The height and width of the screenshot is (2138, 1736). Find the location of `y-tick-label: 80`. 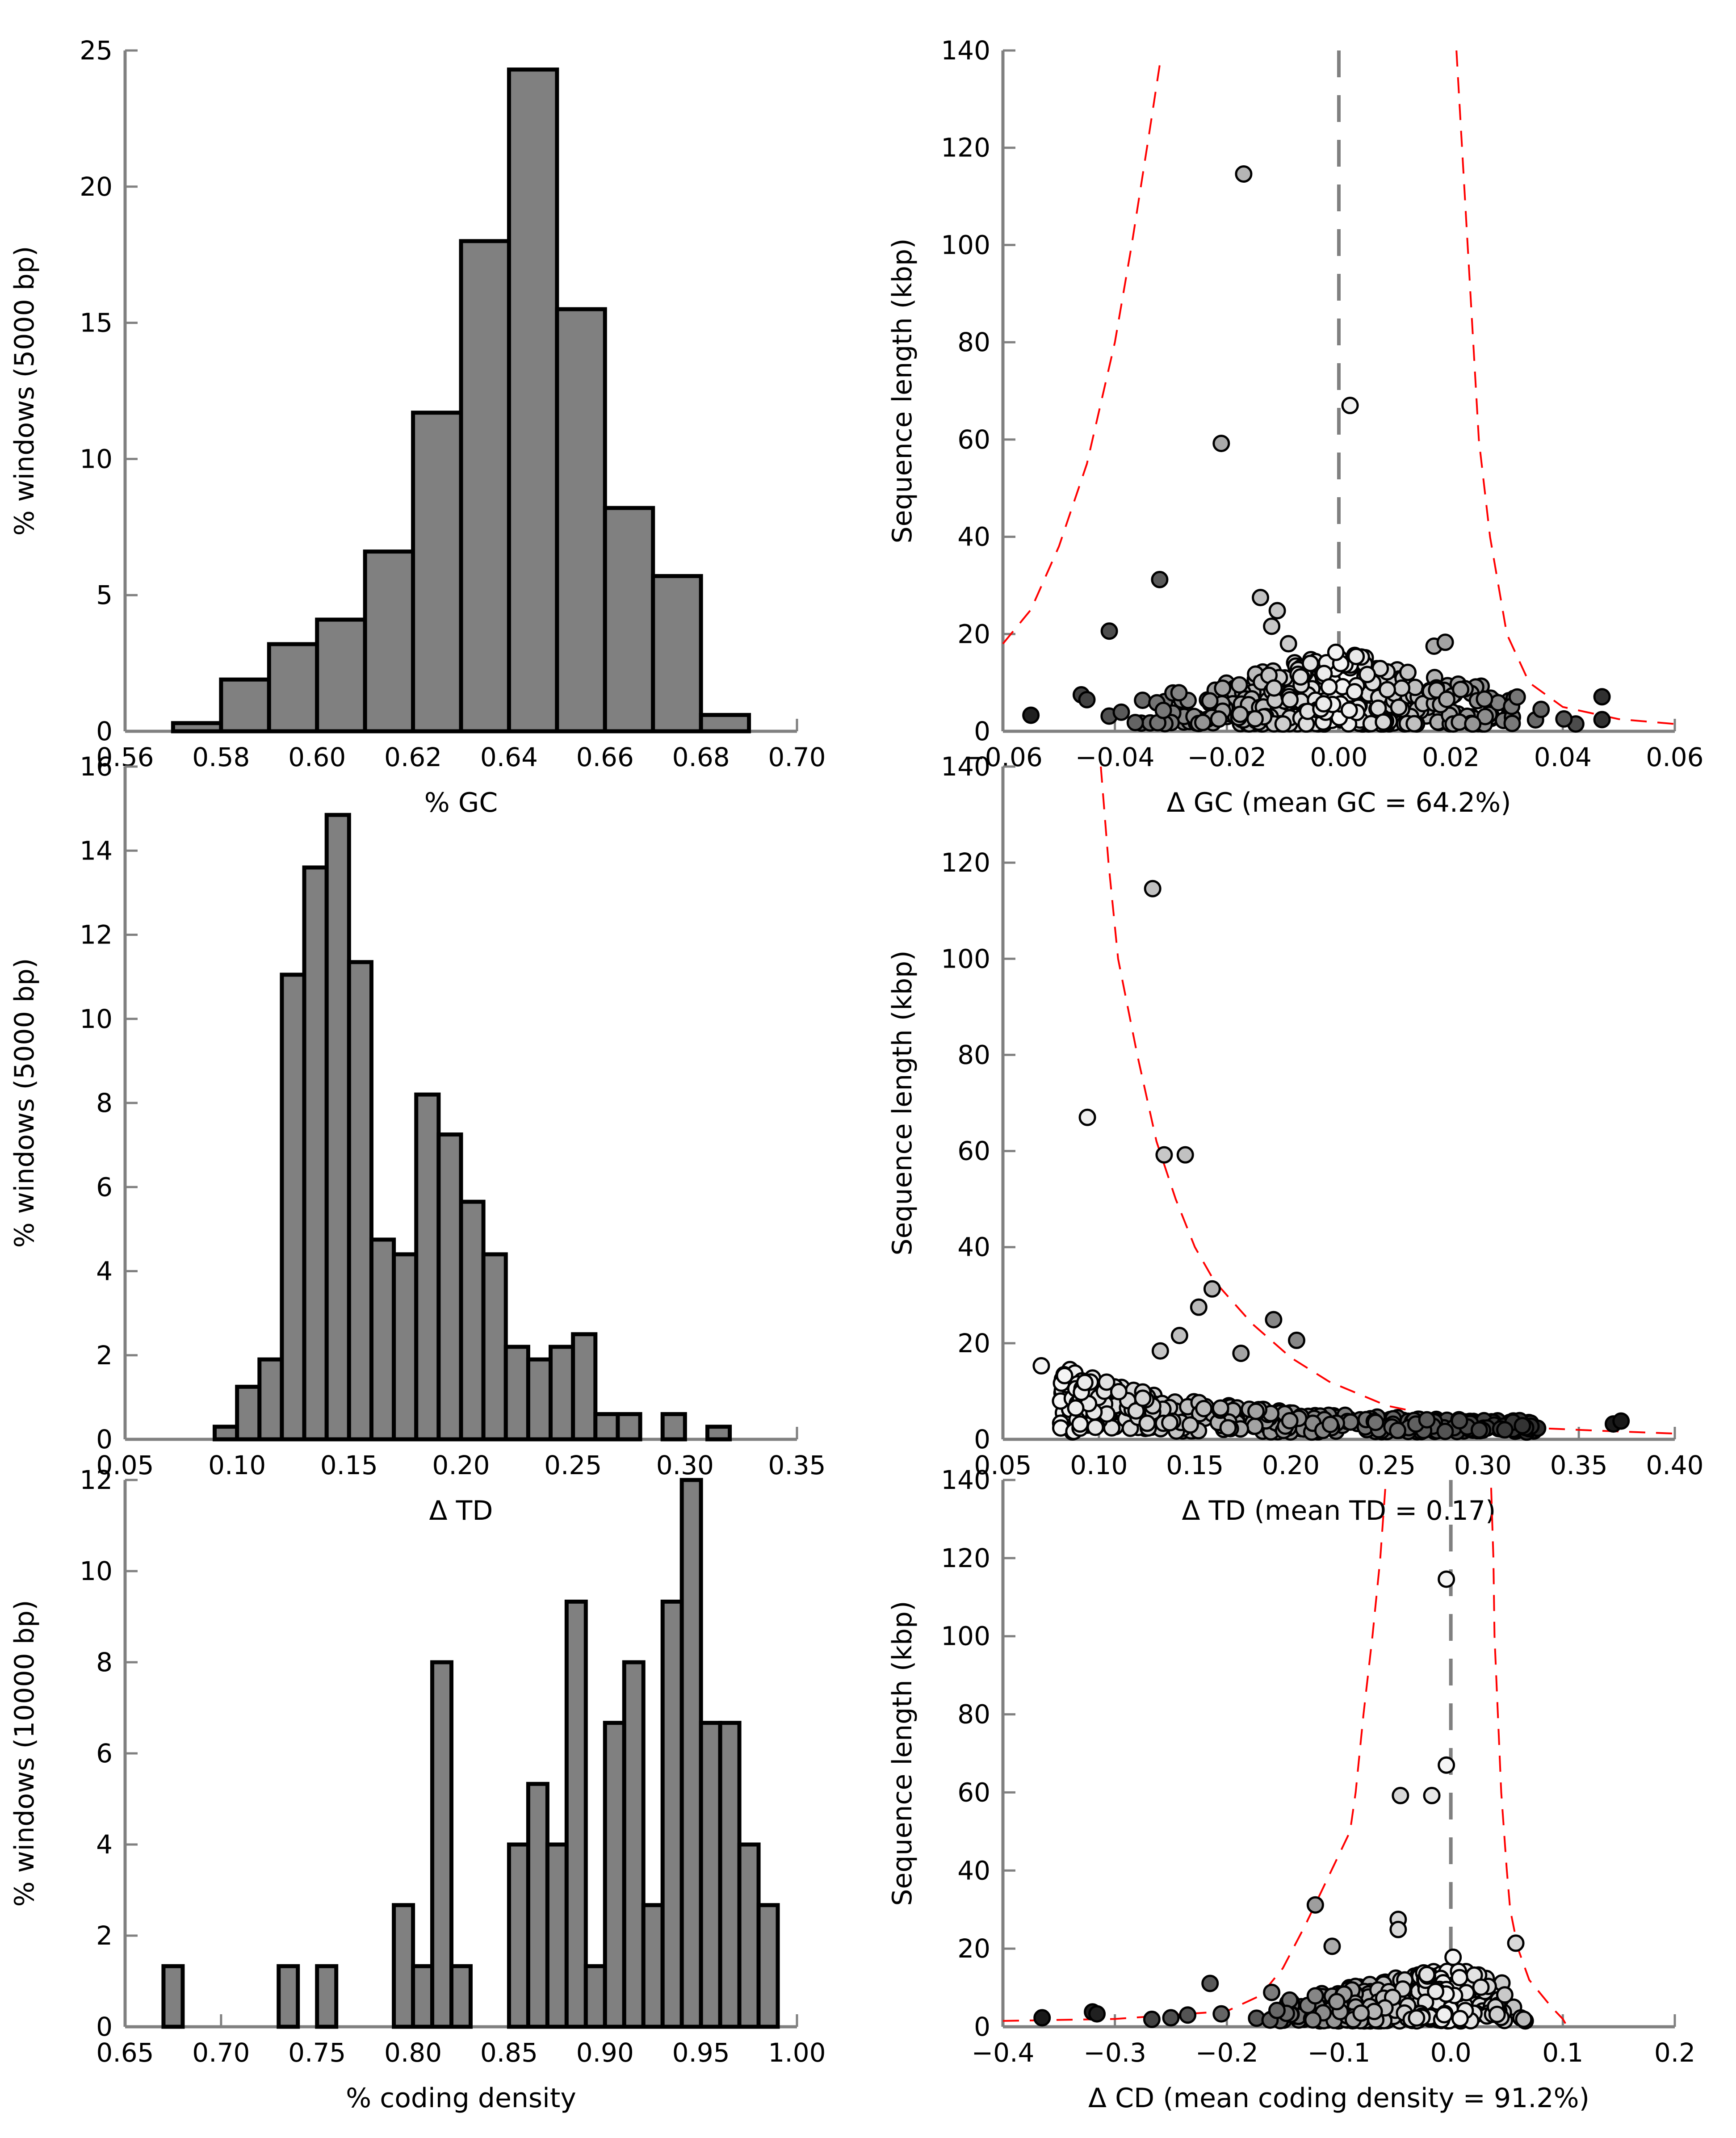

y-tick-label: 80 is located at coordinates (973, 1055).